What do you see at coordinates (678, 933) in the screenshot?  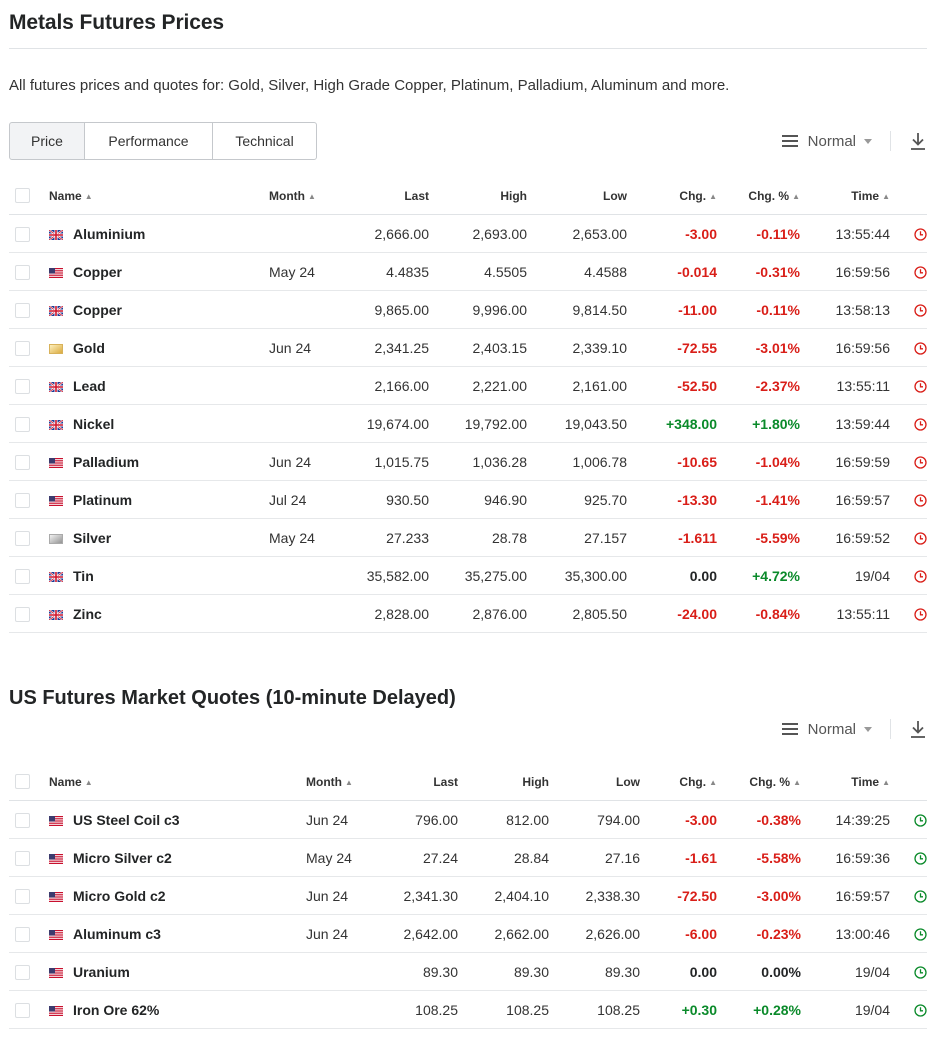 I see `change-cell: -6.00` at bounding box center [678, 933].